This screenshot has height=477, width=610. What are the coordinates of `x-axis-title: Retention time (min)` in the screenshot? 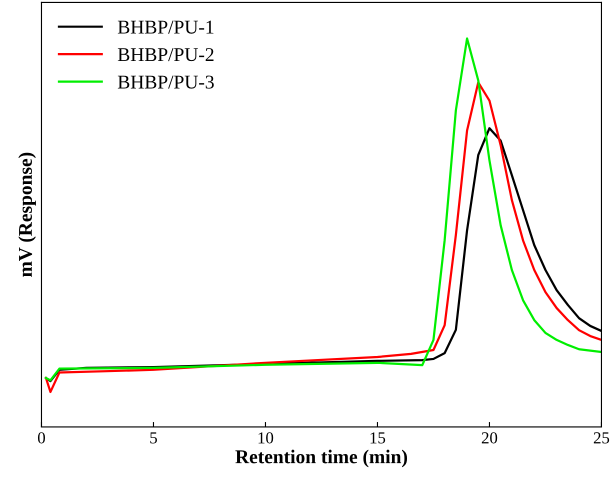 It's located at (321, 459).